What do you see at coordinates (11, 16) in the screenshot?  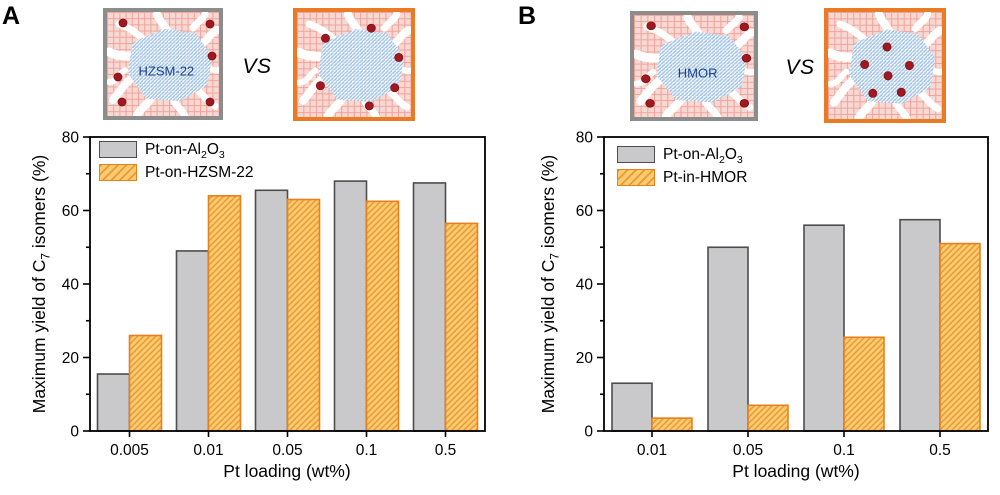 I see `panel-a-label: A` at bounding box center [11, 16].